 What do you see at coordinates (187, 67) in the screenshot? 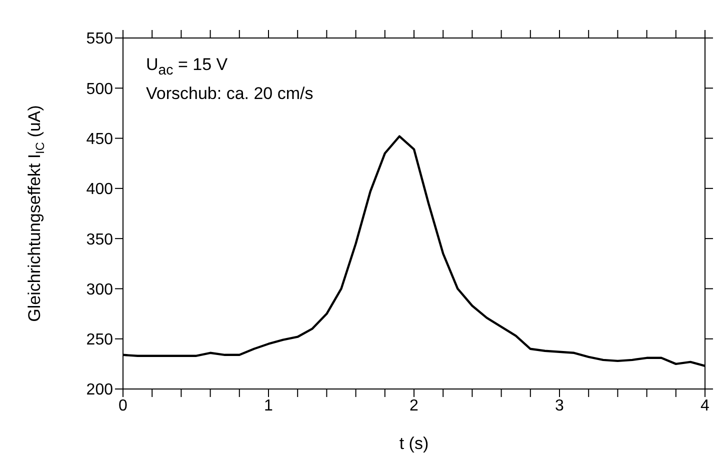
I see `annotation: U$_{ac}$ = 15 V` at bounding box center [187, 67].